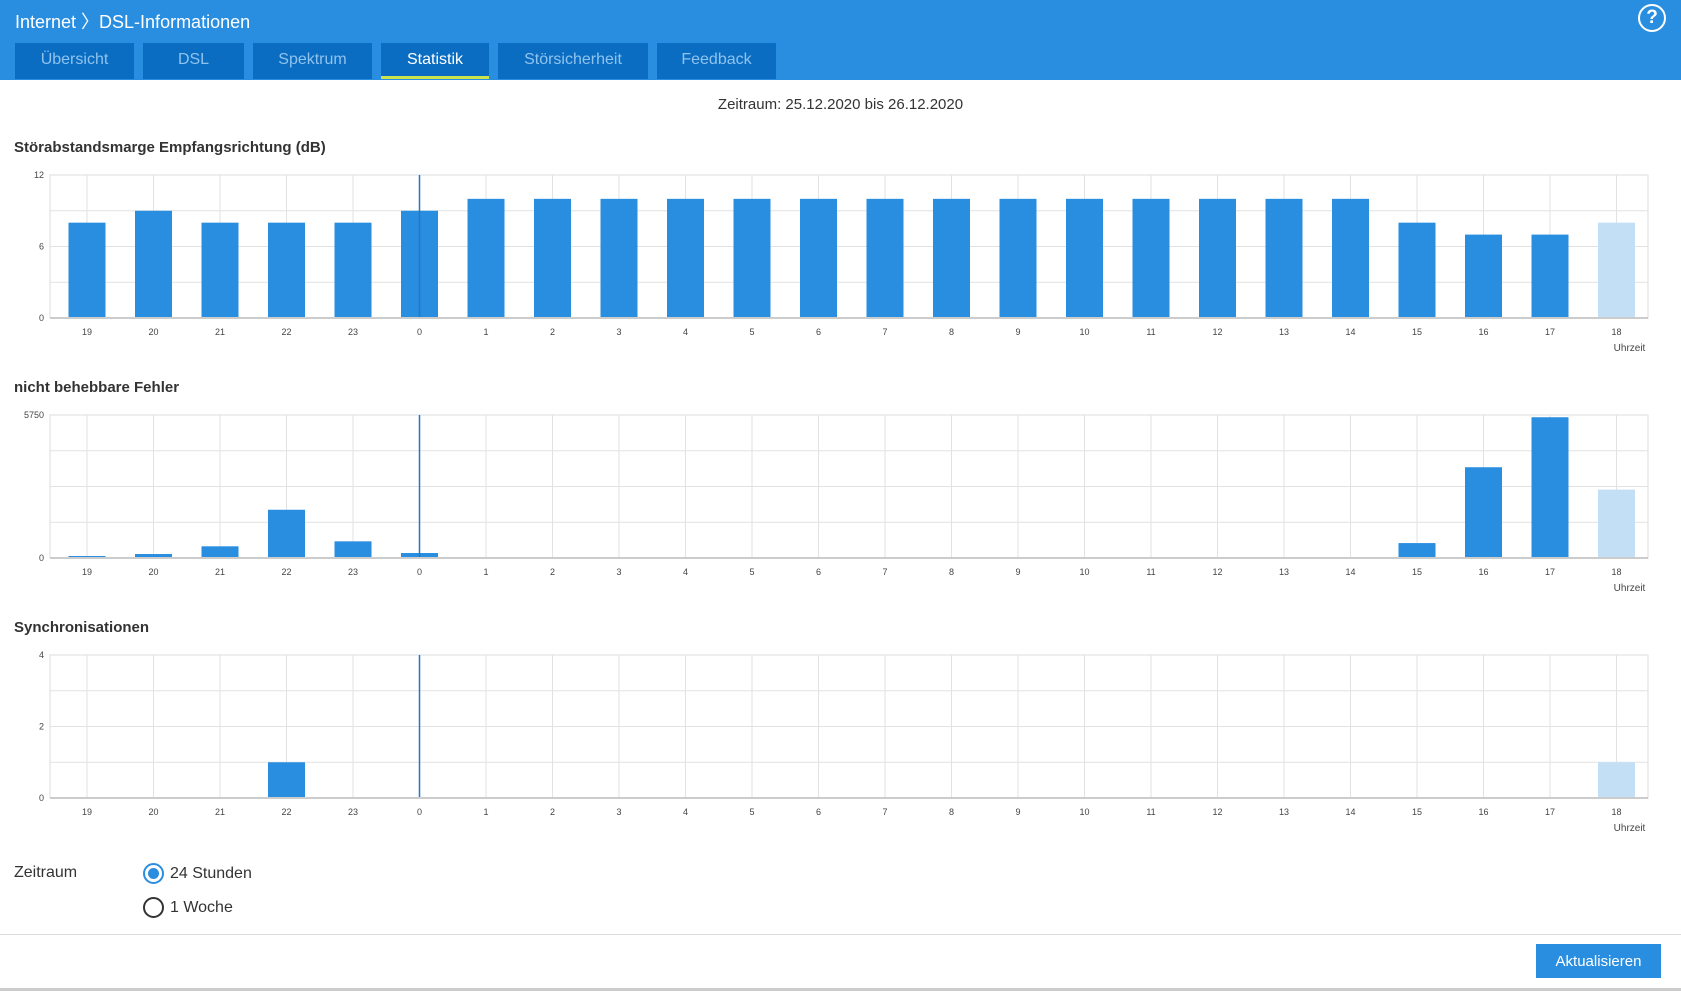 The height and width of the screenshot is (991, 1681). Describe the element at coordinates (716, 61) in the screenshot. I see `tab-feedback: Feedback` at that location.